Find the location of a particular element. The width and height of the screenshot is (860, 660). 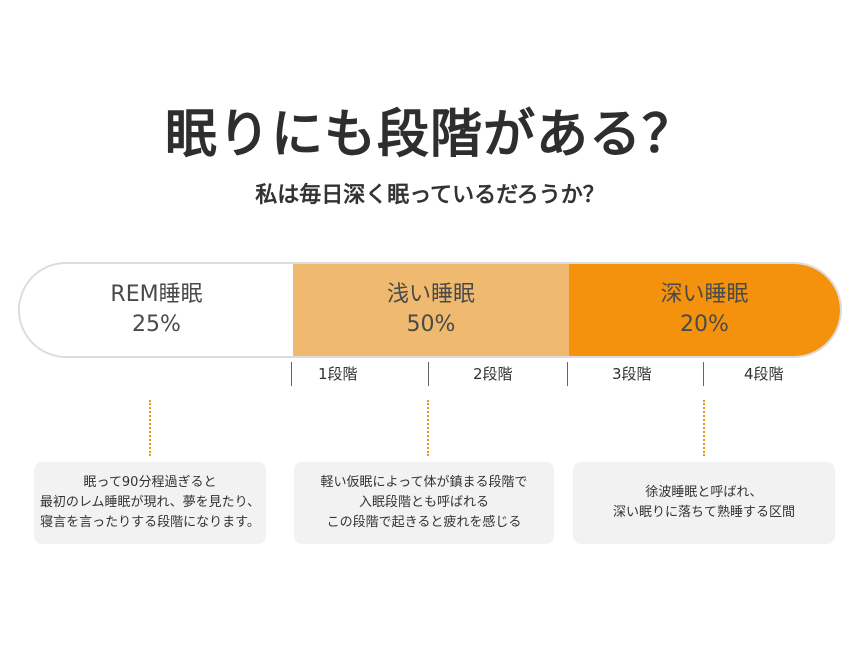

page-title: 眠りにも段階がある？ is located at coordinates (429, 135).